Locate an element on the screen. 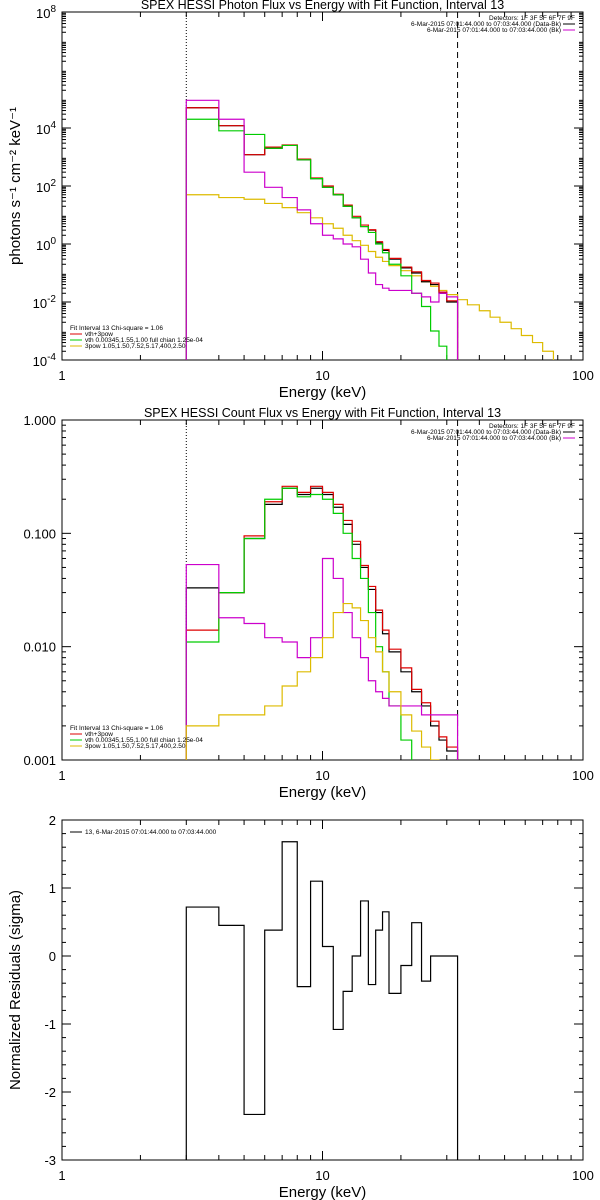  y-tick-label: 10⁻² is located at coordinates (45, 302).